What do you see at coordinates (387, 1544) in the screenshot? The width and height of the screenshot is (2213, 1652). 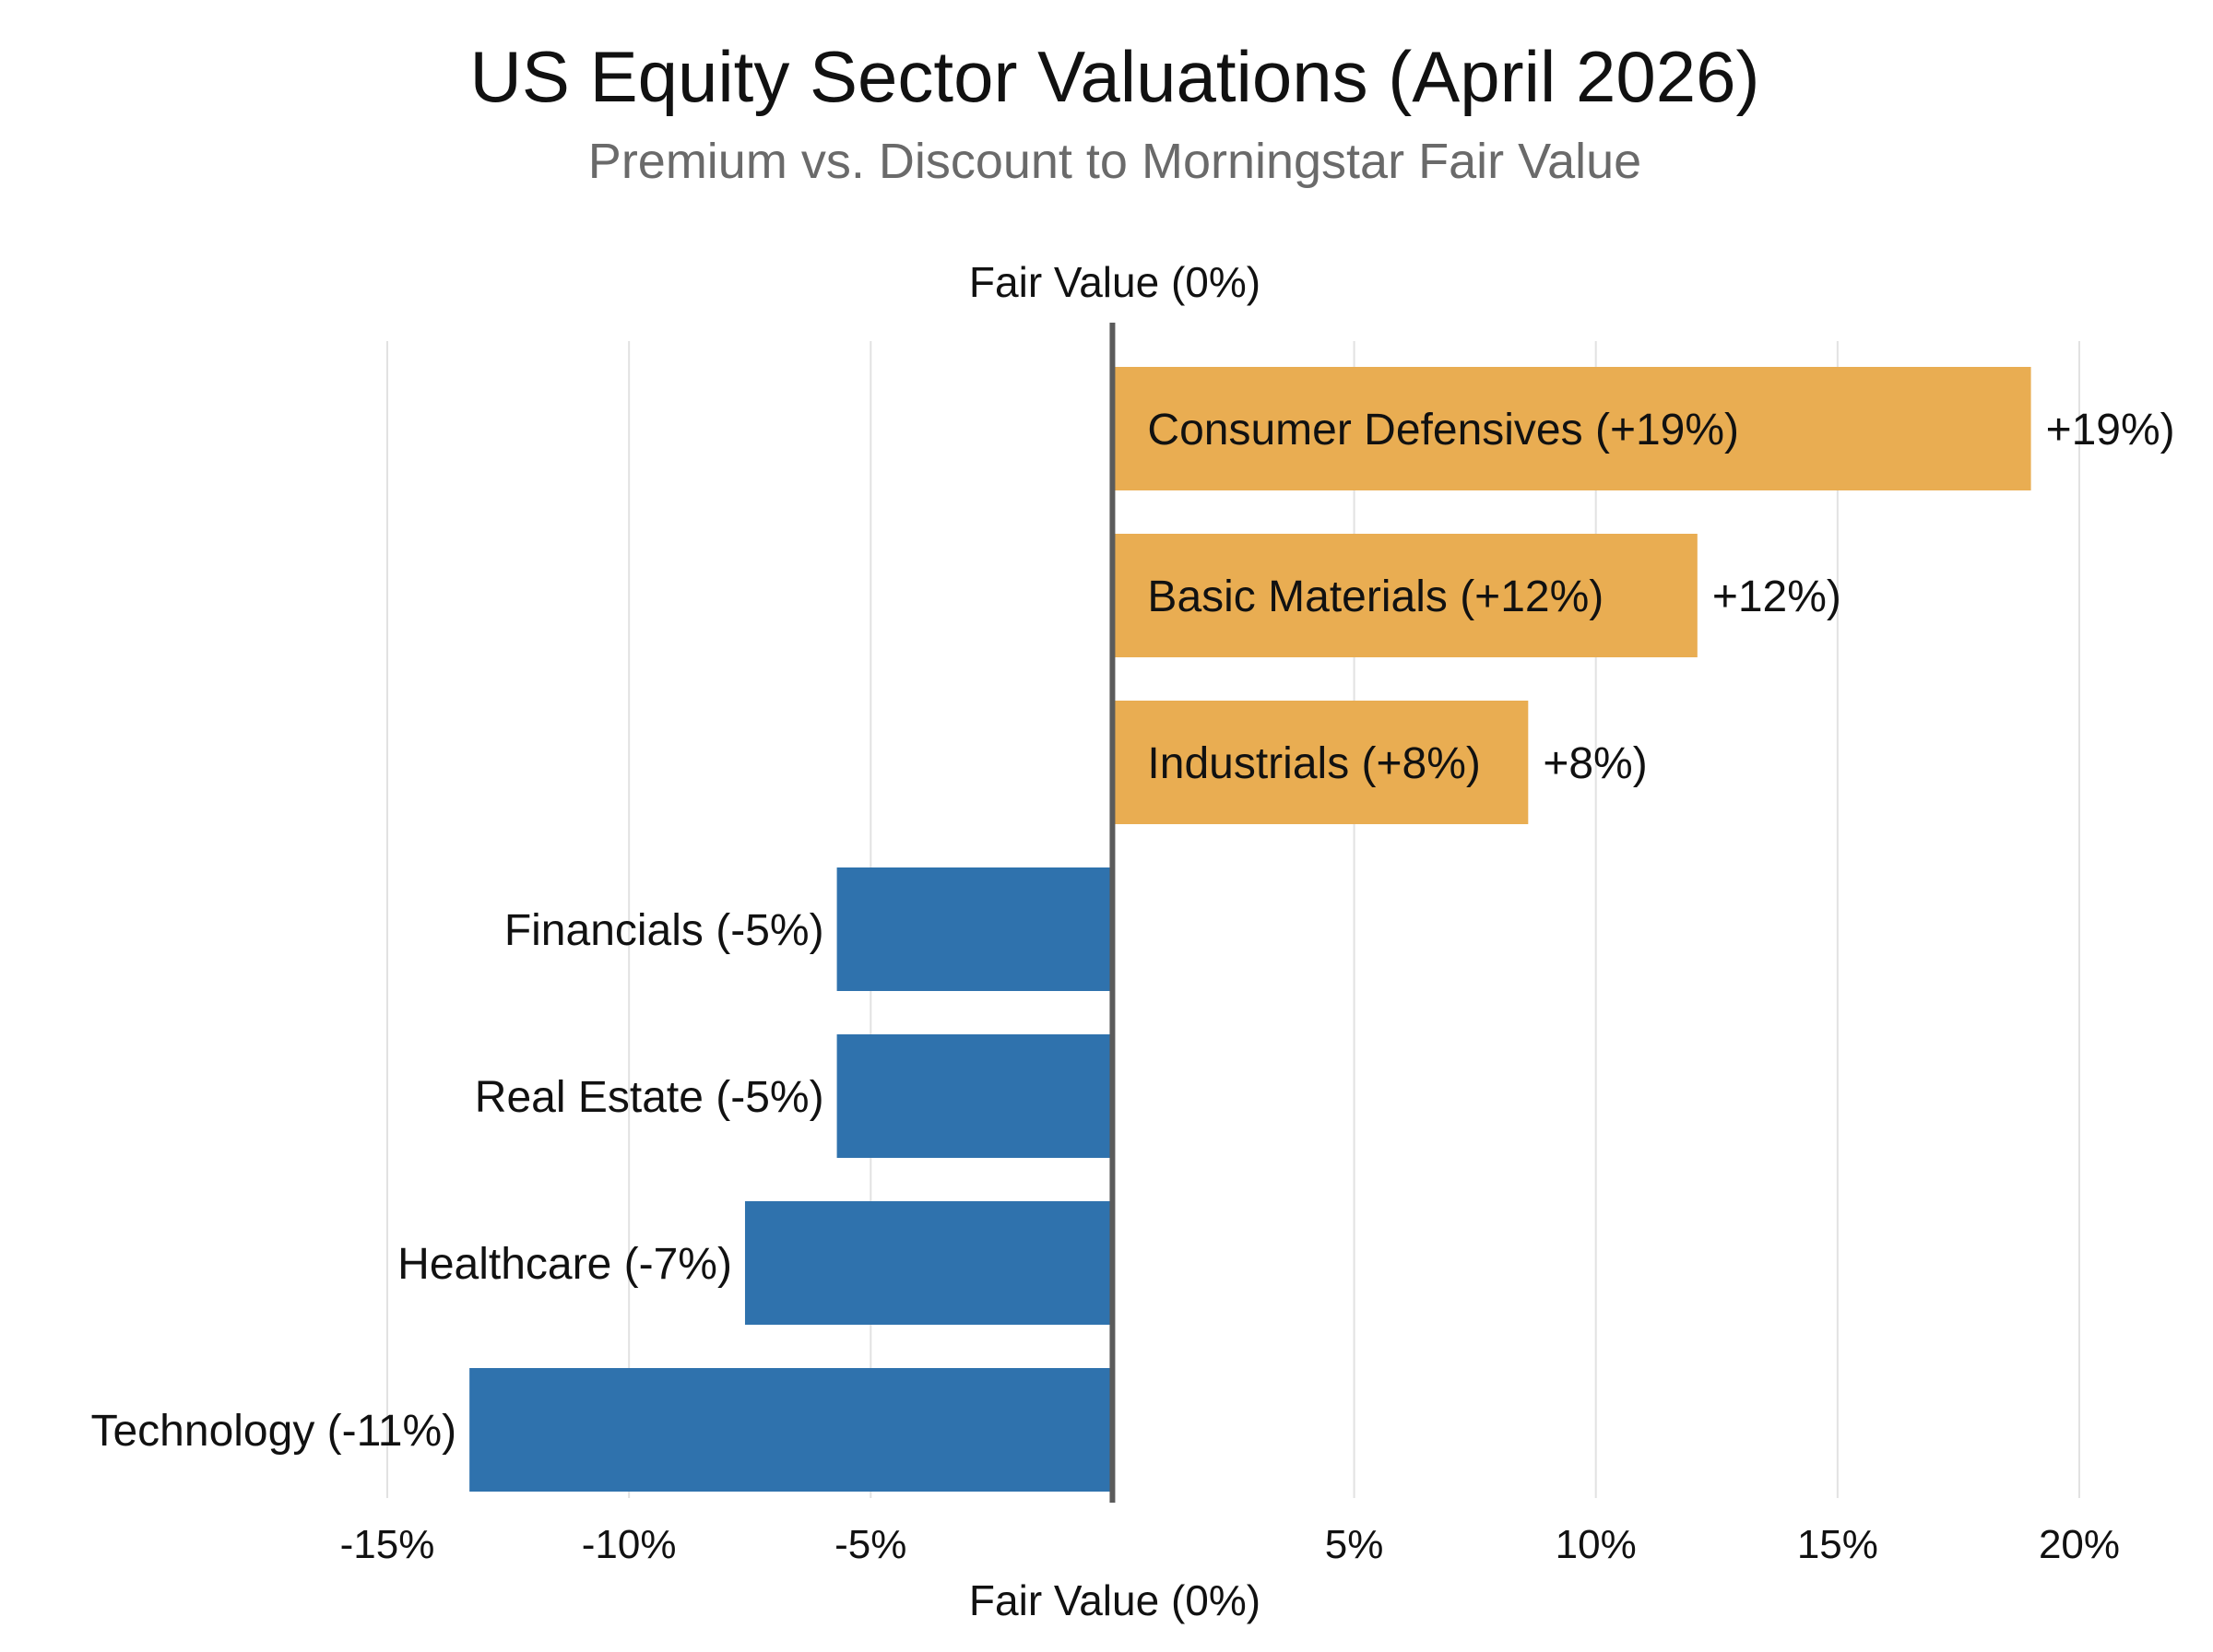 I see `x-tick-label: -15%` at bounding box center [387, 1544].